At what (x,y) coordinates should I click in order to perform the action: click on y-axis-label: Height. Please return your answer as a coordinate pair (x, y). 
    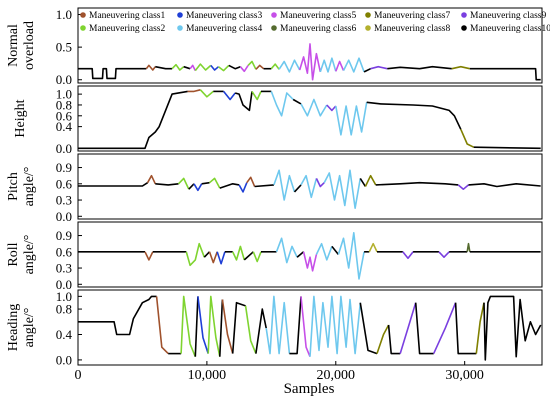
    Looking at the image, I should click on (20, 118).